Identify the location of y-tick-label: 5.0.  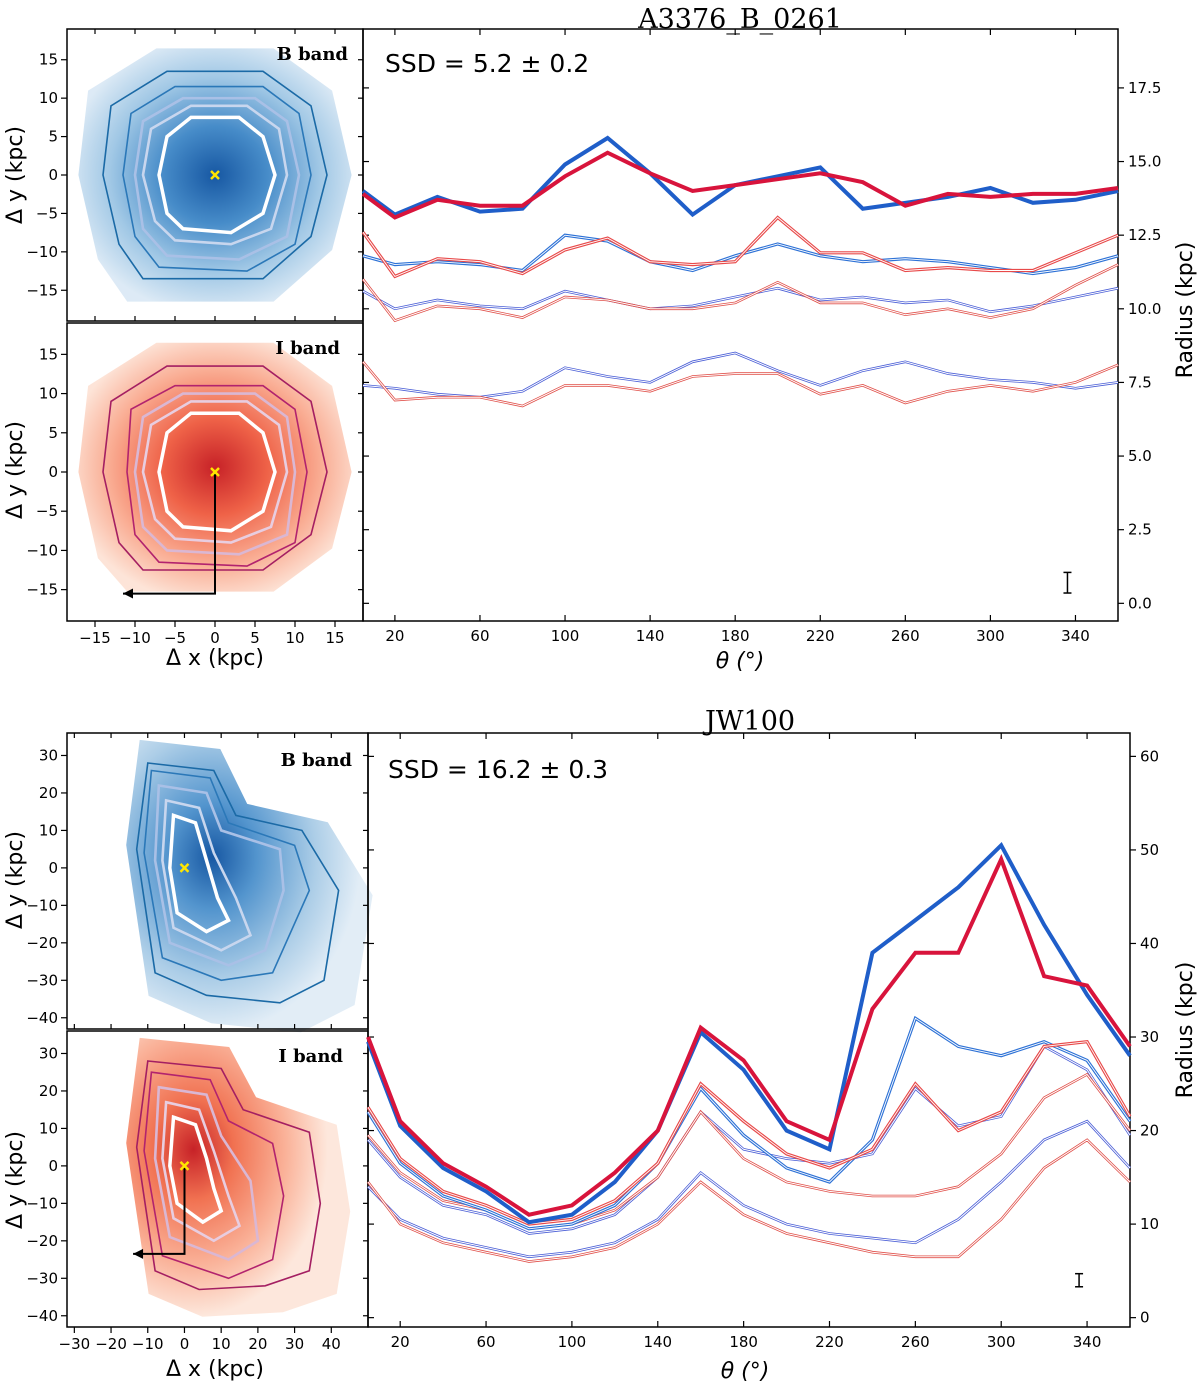
(1140, 456).